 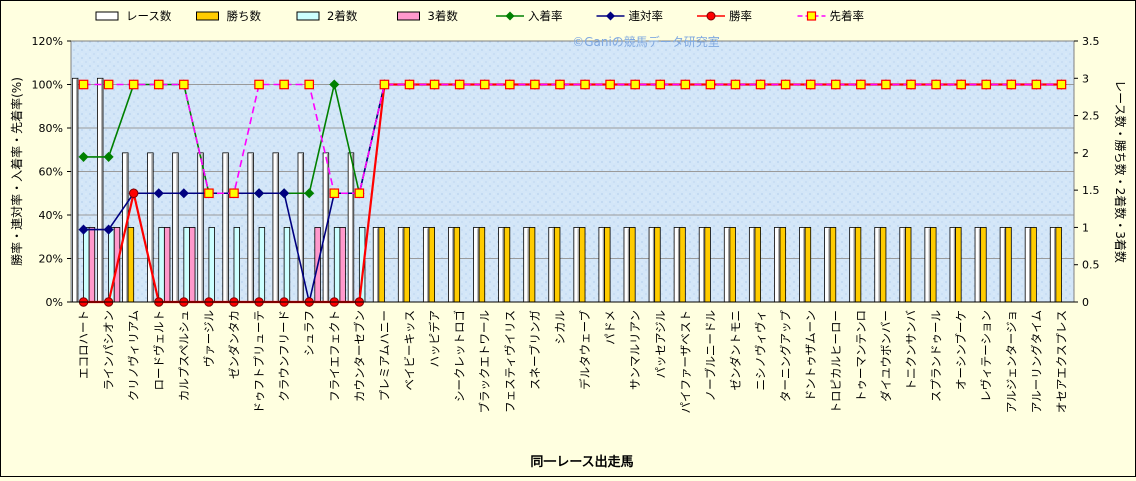 I want to click on category-label-10: シュラフ, so click(x=309, y=333).